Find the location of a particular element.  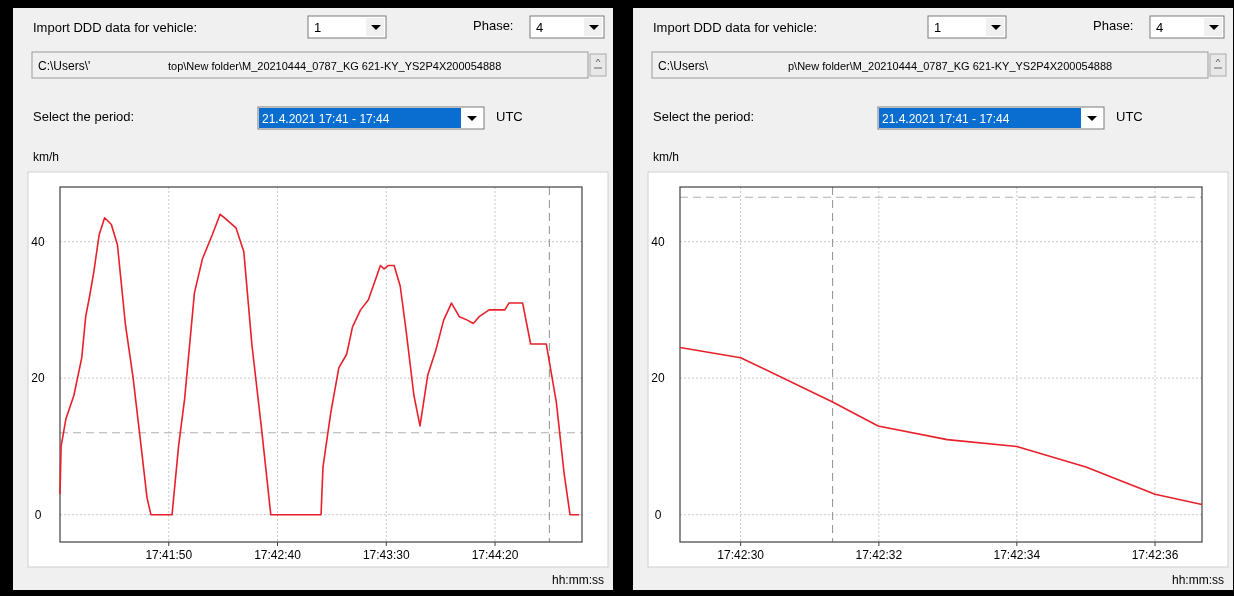

line-series is located at coordinates (941, 426).